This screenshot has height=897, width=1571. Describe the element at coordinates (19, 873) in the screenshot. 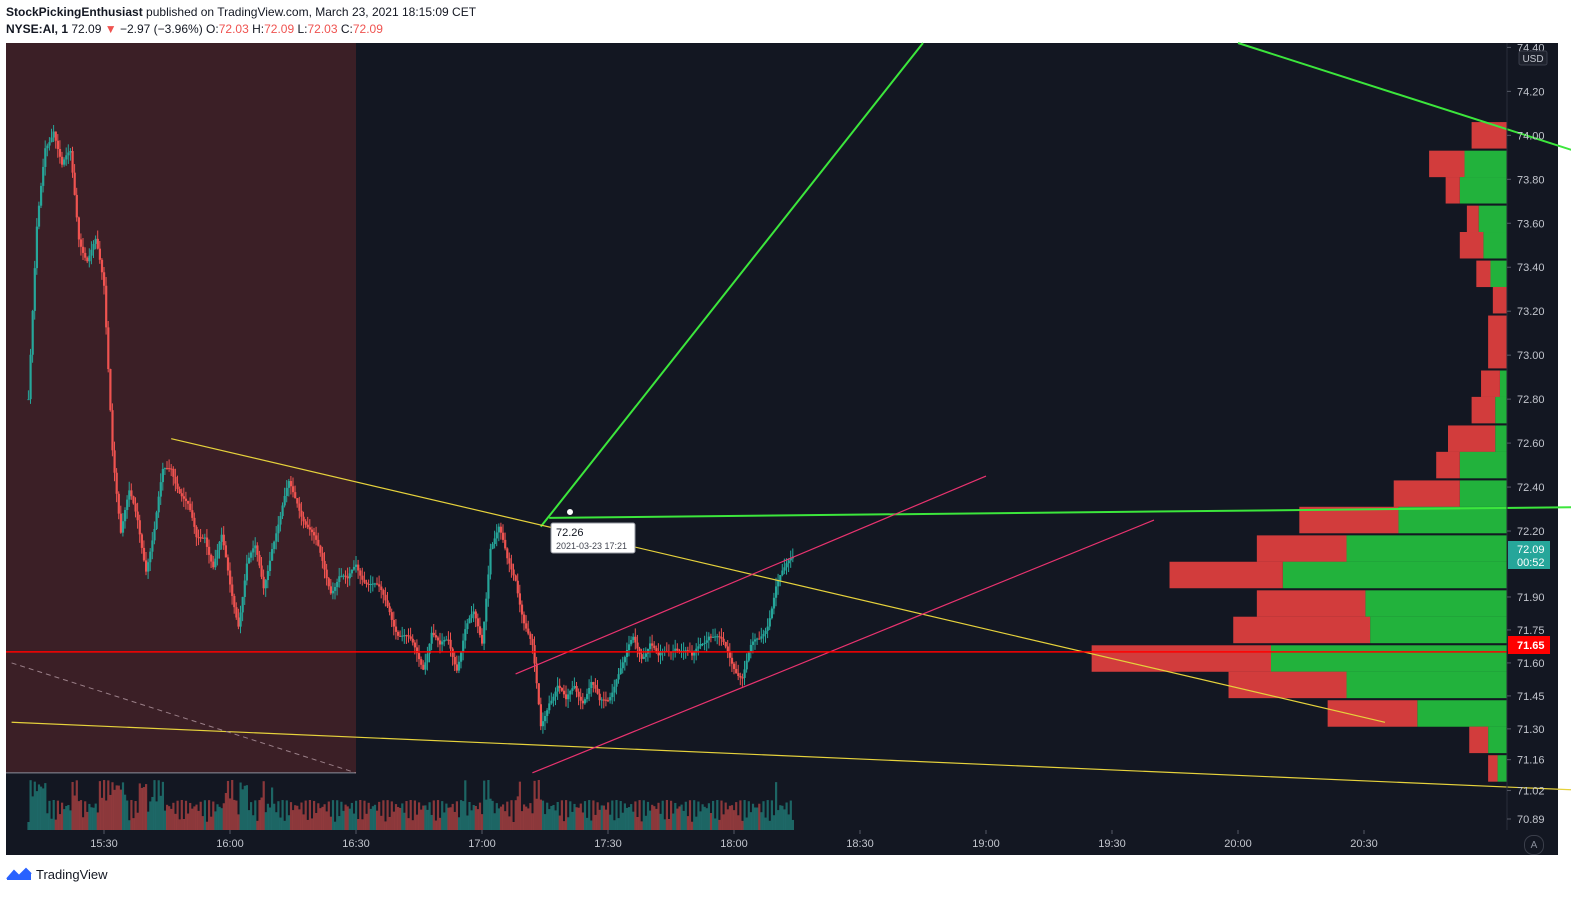

I see `tradingview-logo-icon` at that location.